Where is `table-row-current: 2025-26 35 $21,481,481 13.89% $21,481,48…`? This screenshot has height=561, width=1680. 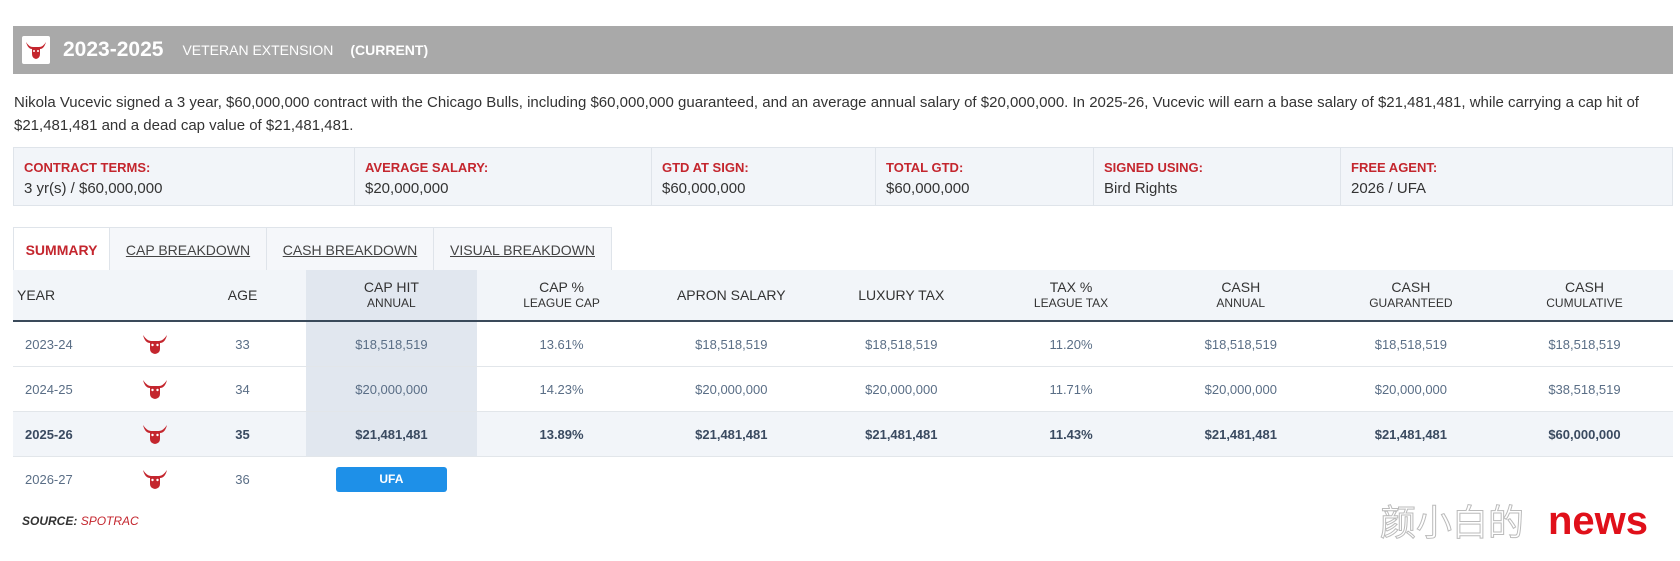
table-row-current: 2025-26 35 $21,481,481 13.89% $21,481,48… is located at coordinates (843, 434).